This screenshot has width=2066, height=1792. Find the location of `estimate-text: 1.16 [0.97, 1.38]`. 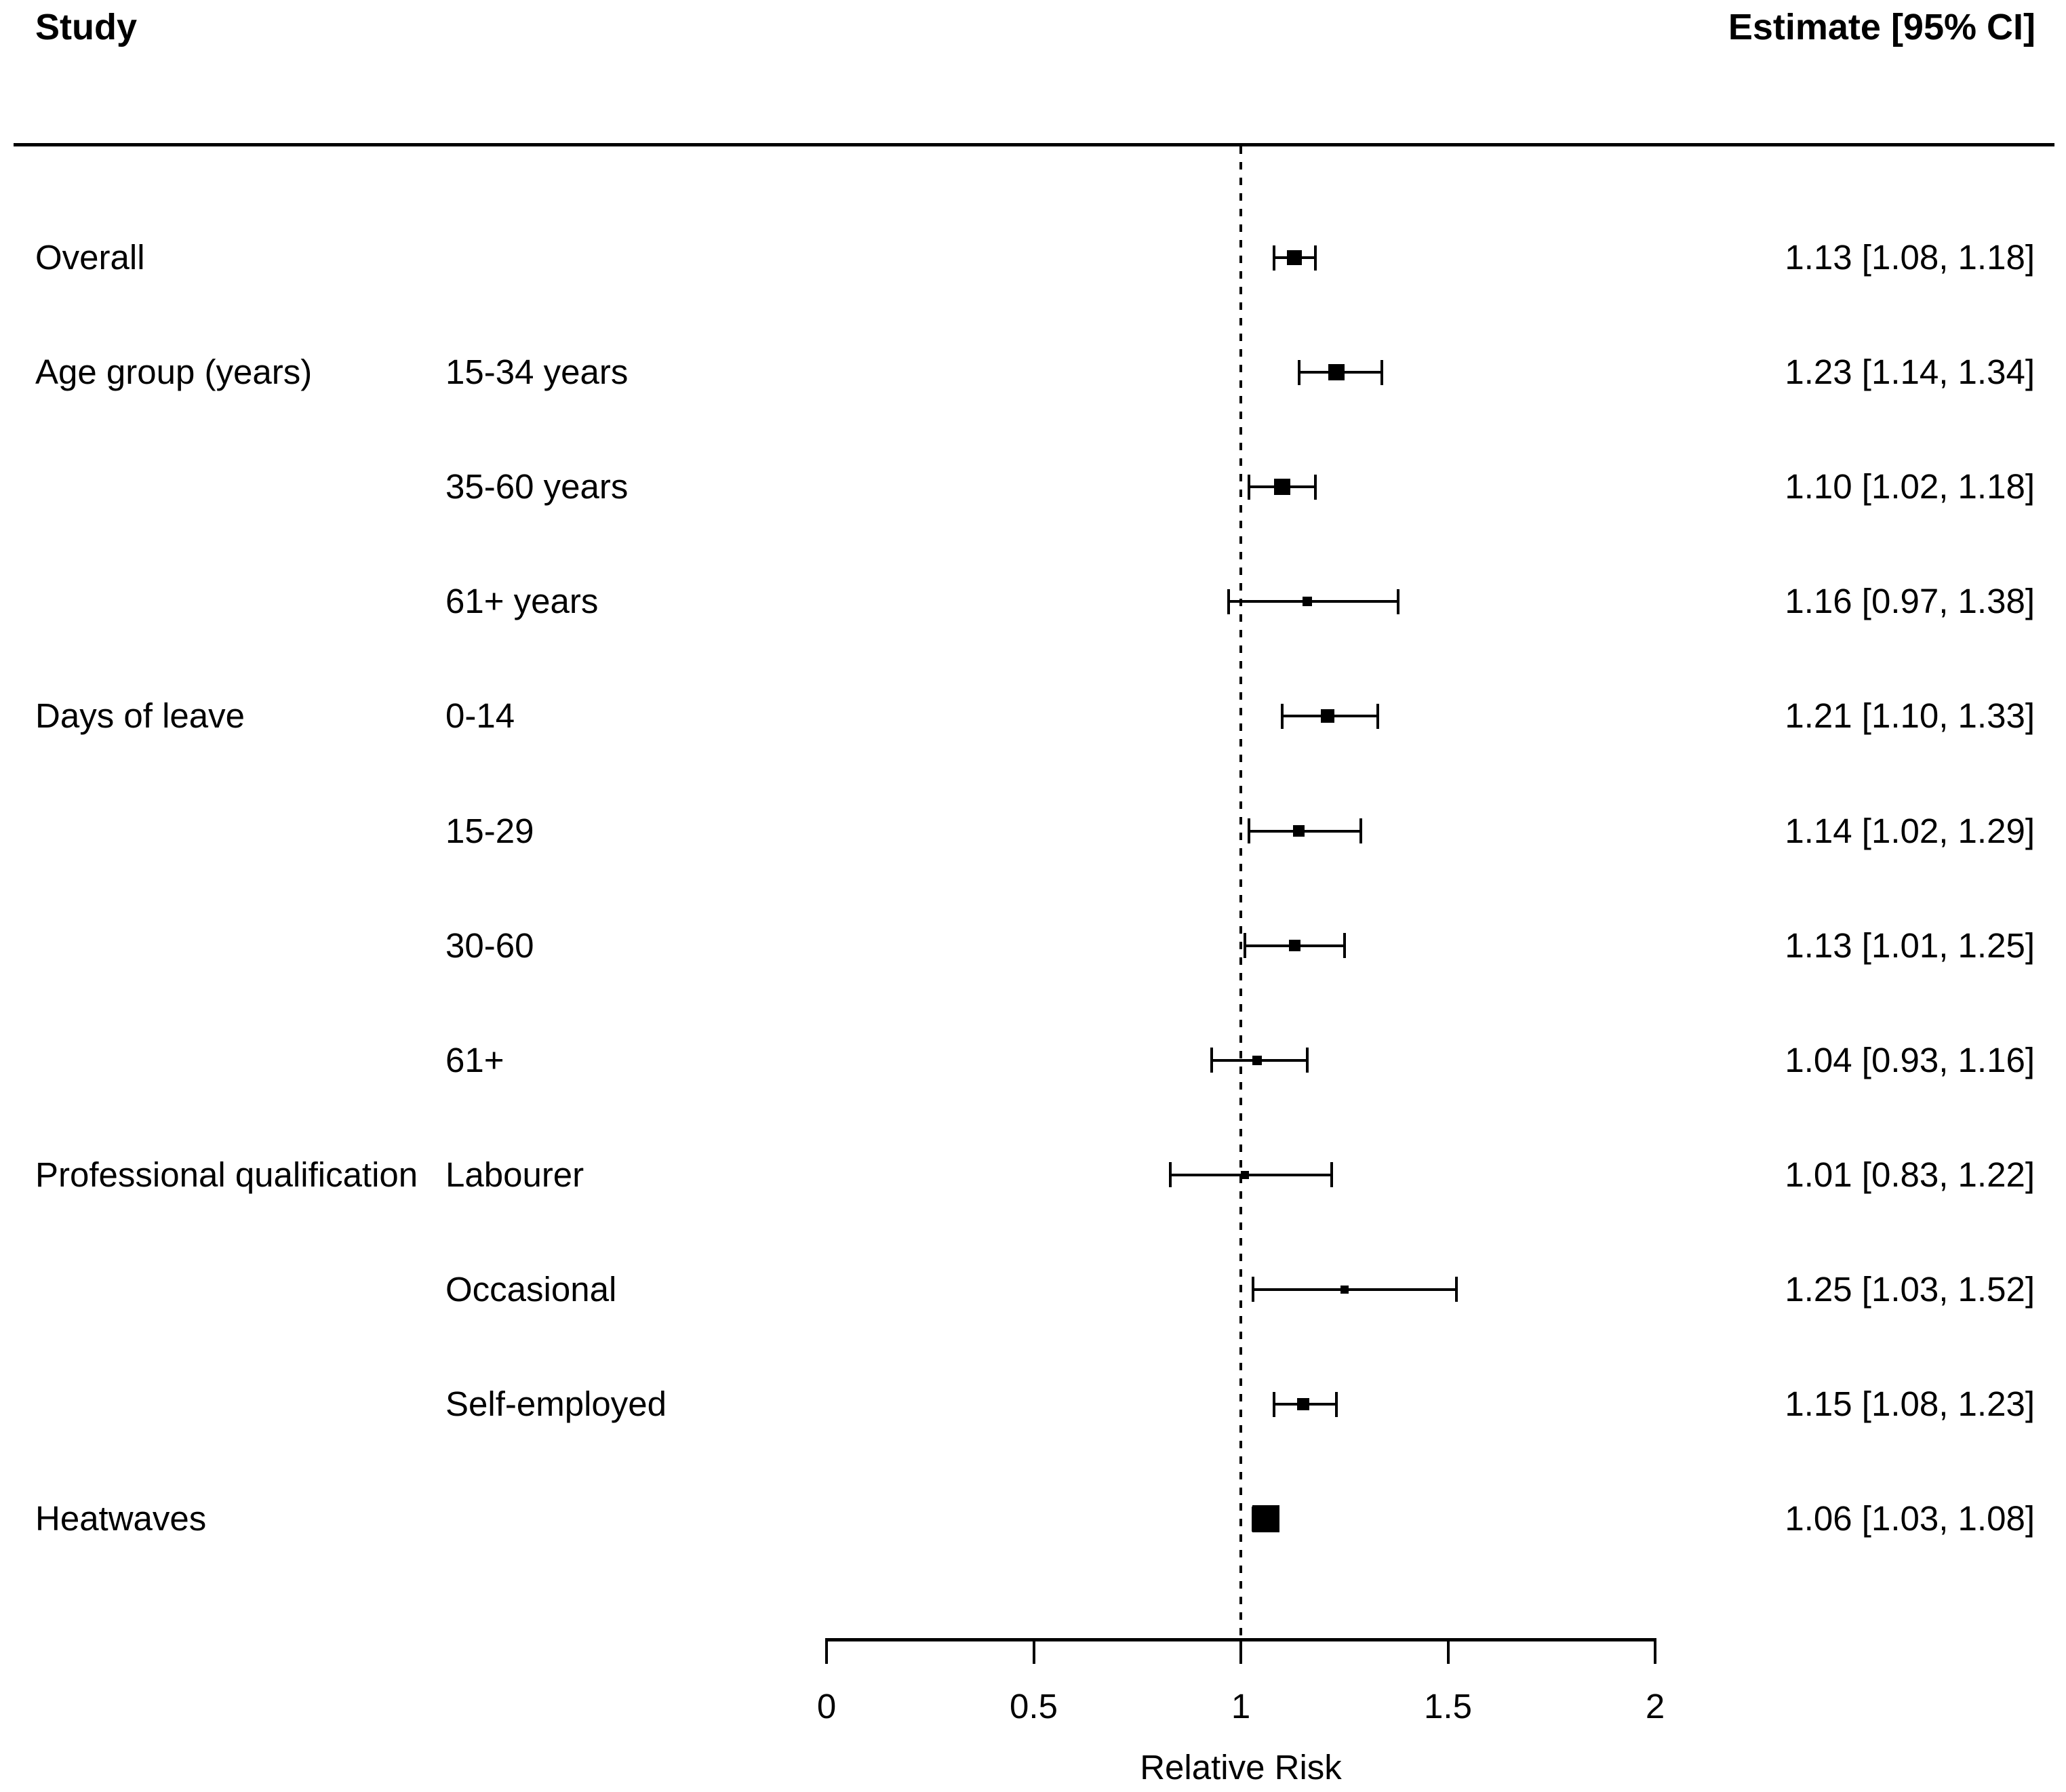

estimate-text: 1.16 [0.97, 1.38] is located at coordinates (1910, 601).